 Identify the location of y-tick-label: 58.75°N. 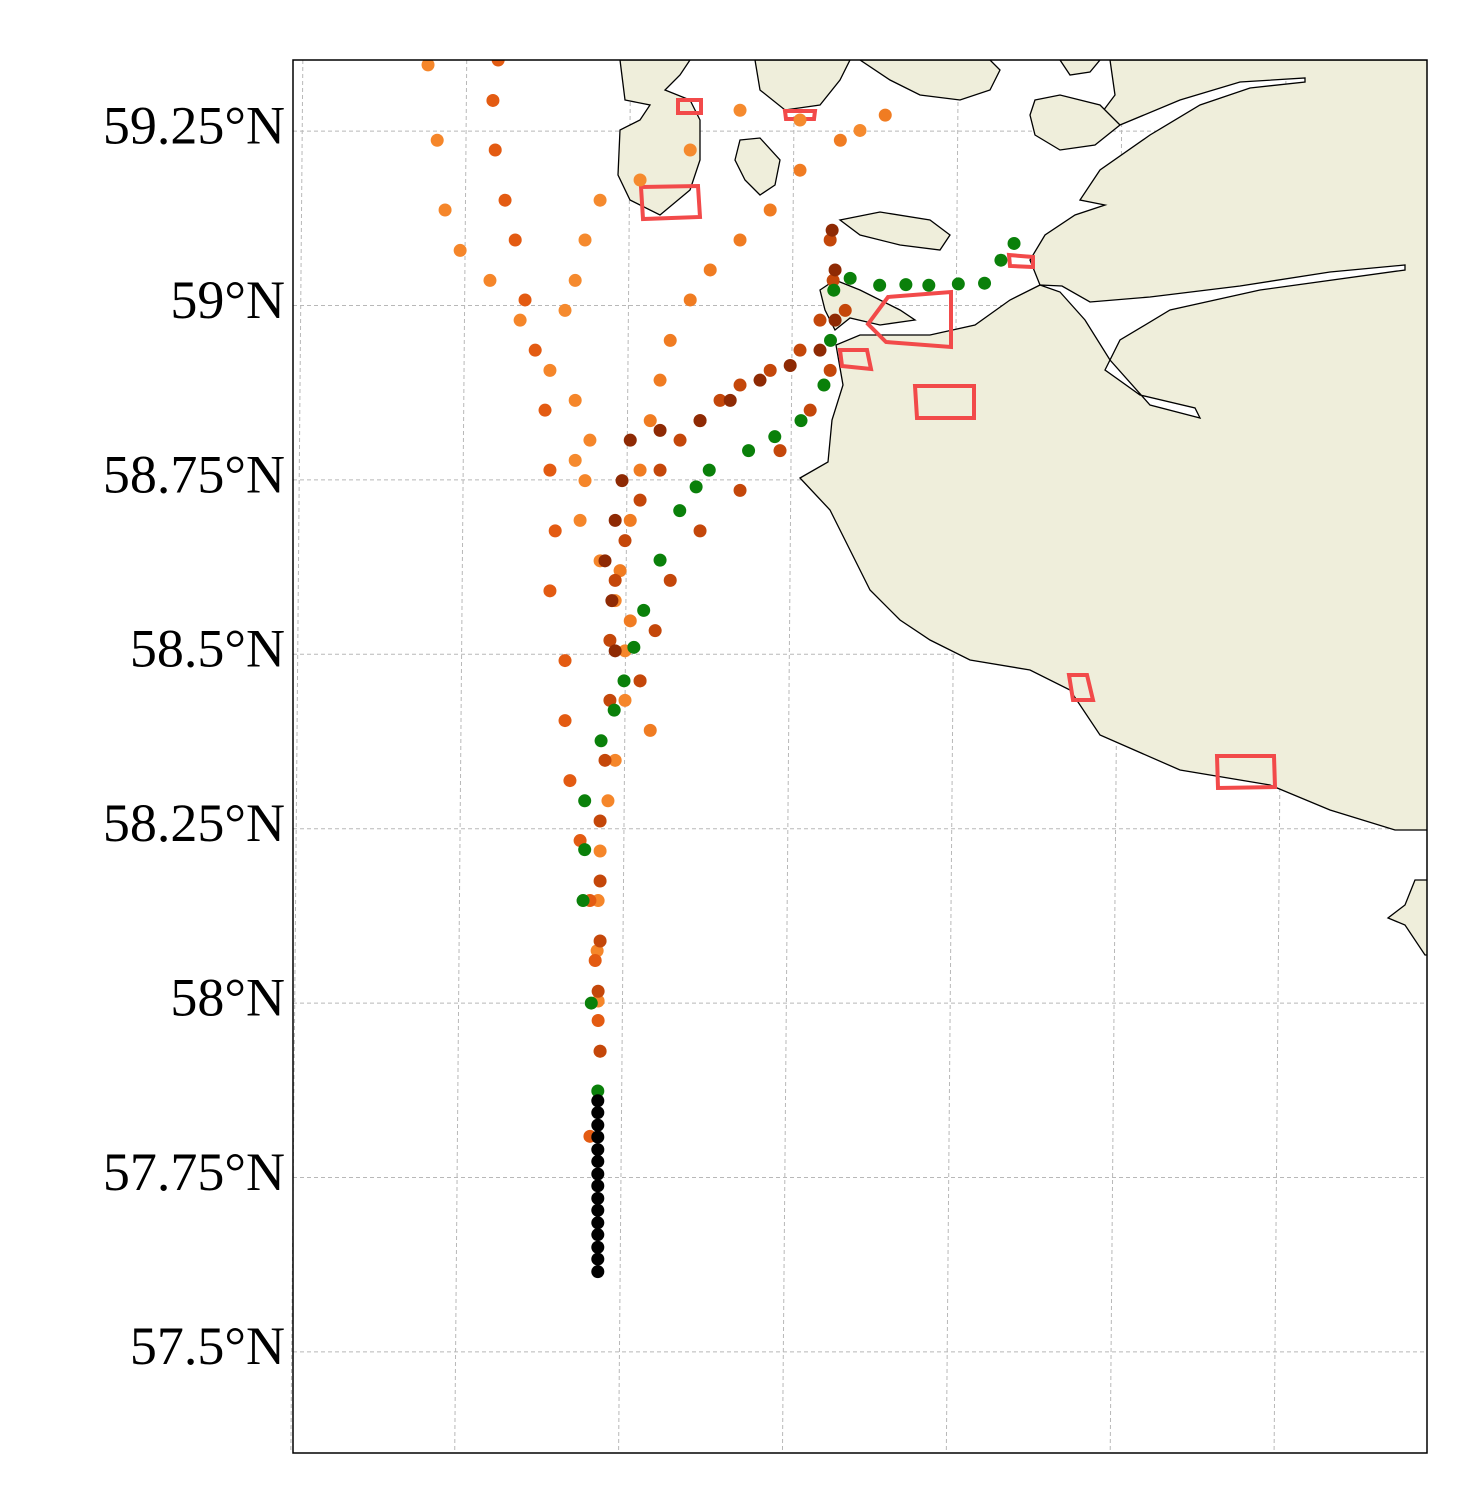
(194, 474).